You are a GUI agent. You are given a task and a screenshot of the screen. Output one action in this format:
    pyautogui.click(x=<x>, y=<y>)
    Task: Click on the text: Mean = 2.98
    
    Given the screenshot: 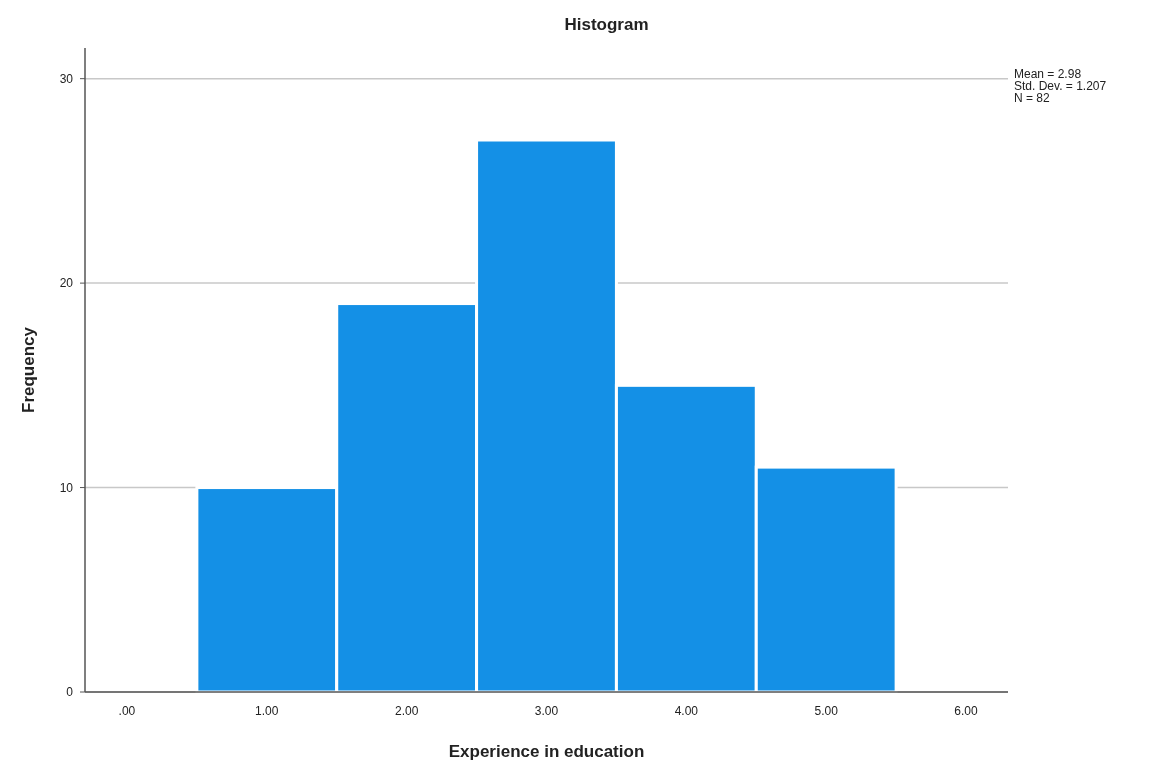 What is the action you would take?
    pyautogui.click(x=1048, y=74)
    